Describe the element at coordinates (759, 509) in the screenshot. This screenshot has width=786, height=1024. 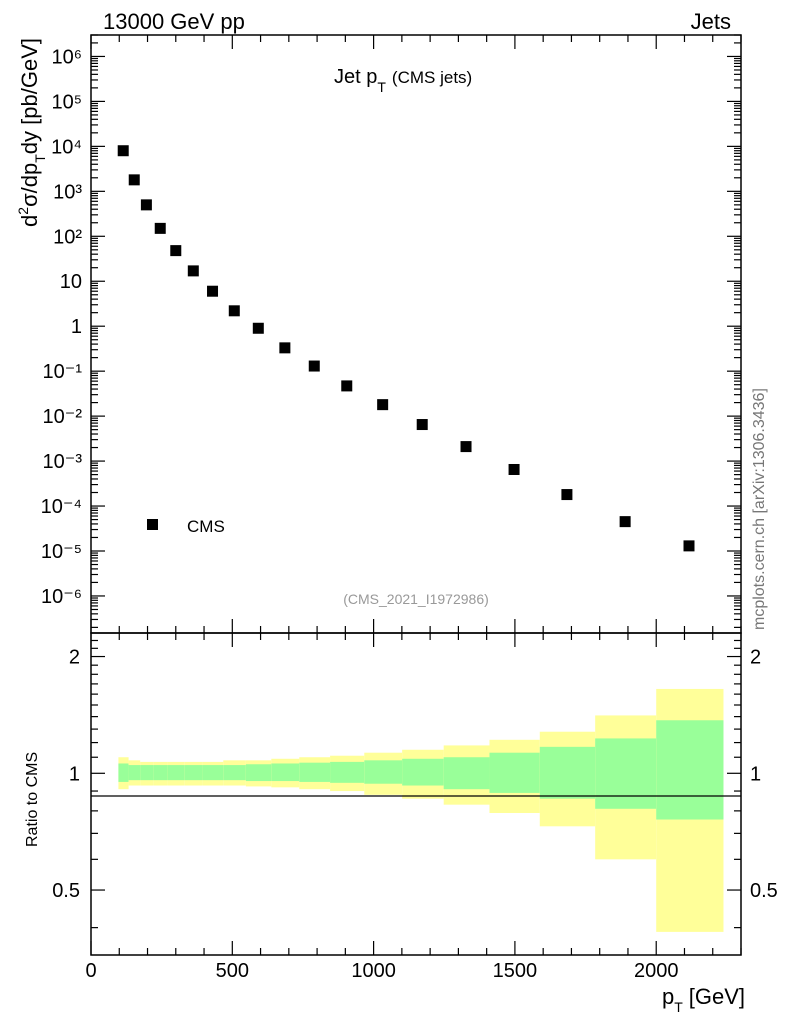
I see `side-watermark-label: mcplots.cern.ch [arXiv:1306.3436]` at that location.